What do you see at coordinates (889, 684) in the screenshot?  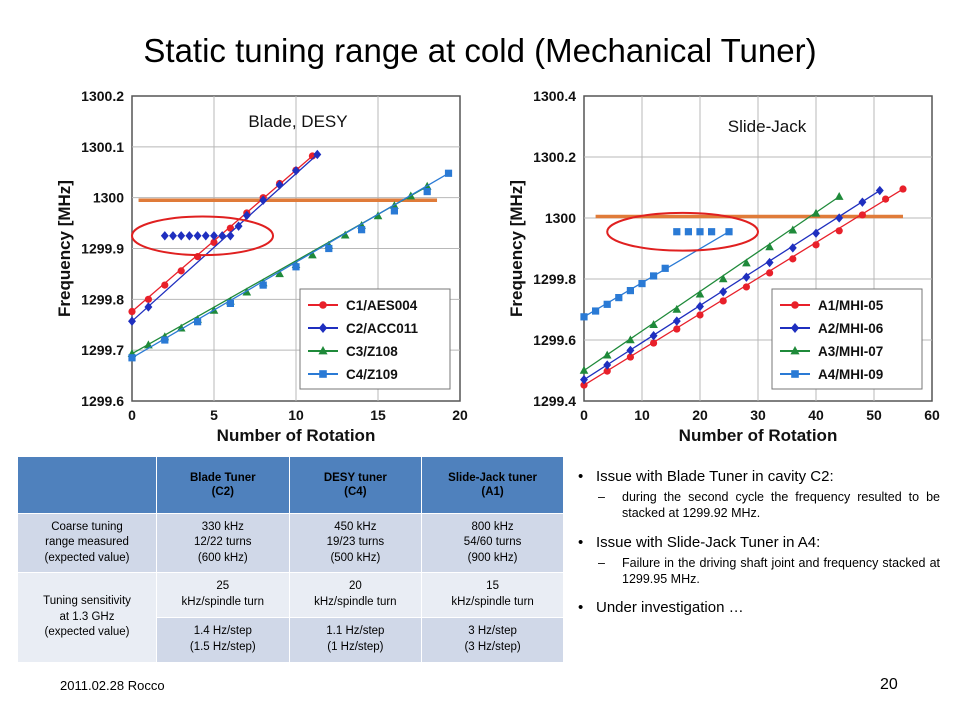 I see `page-number: 20` at bounding box center [889, 684].